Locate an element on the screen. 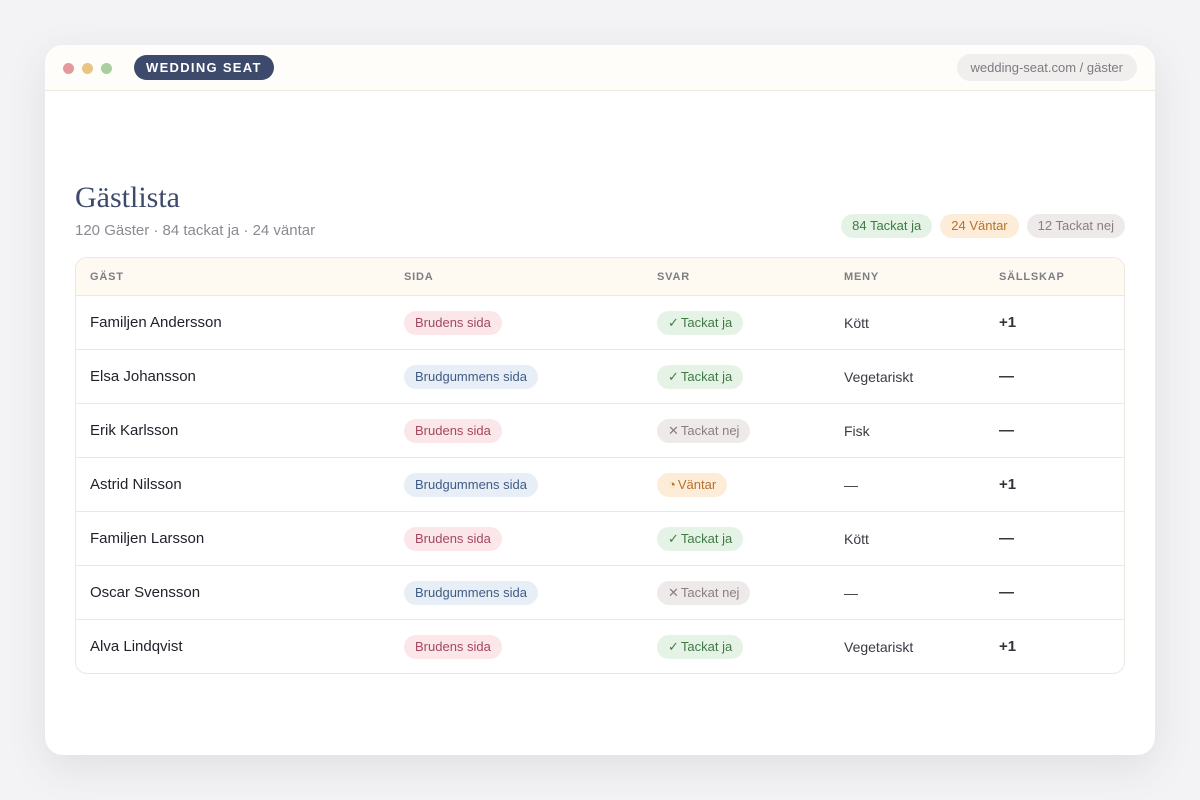  cell: Elsa Johansson is located at coordinates (143, 376).